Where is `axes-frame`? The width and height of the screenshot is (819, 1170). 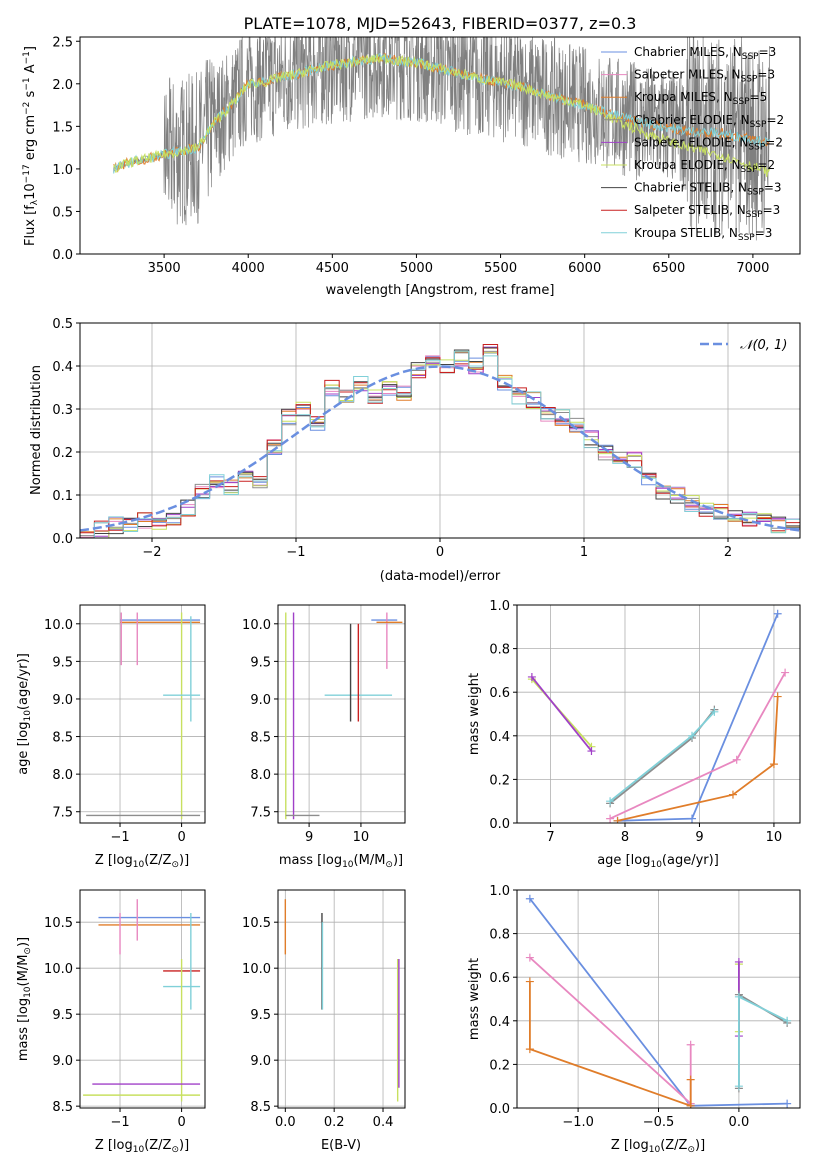
axes-frame is located at coordinates (142, 999).